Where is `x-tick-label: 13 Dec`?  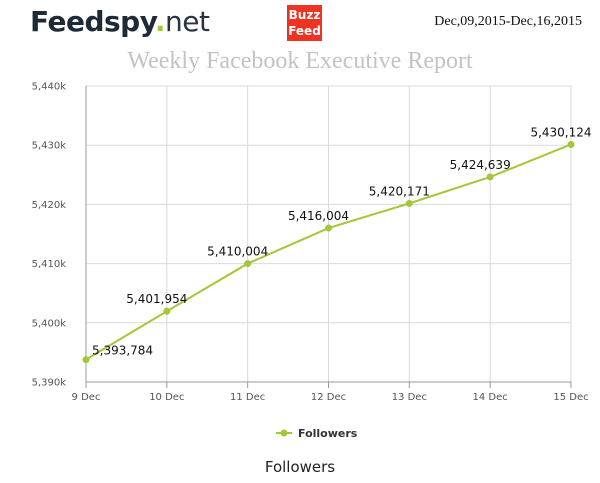 x-tick-label: 13 Dec is located at coordinates (409, 397).